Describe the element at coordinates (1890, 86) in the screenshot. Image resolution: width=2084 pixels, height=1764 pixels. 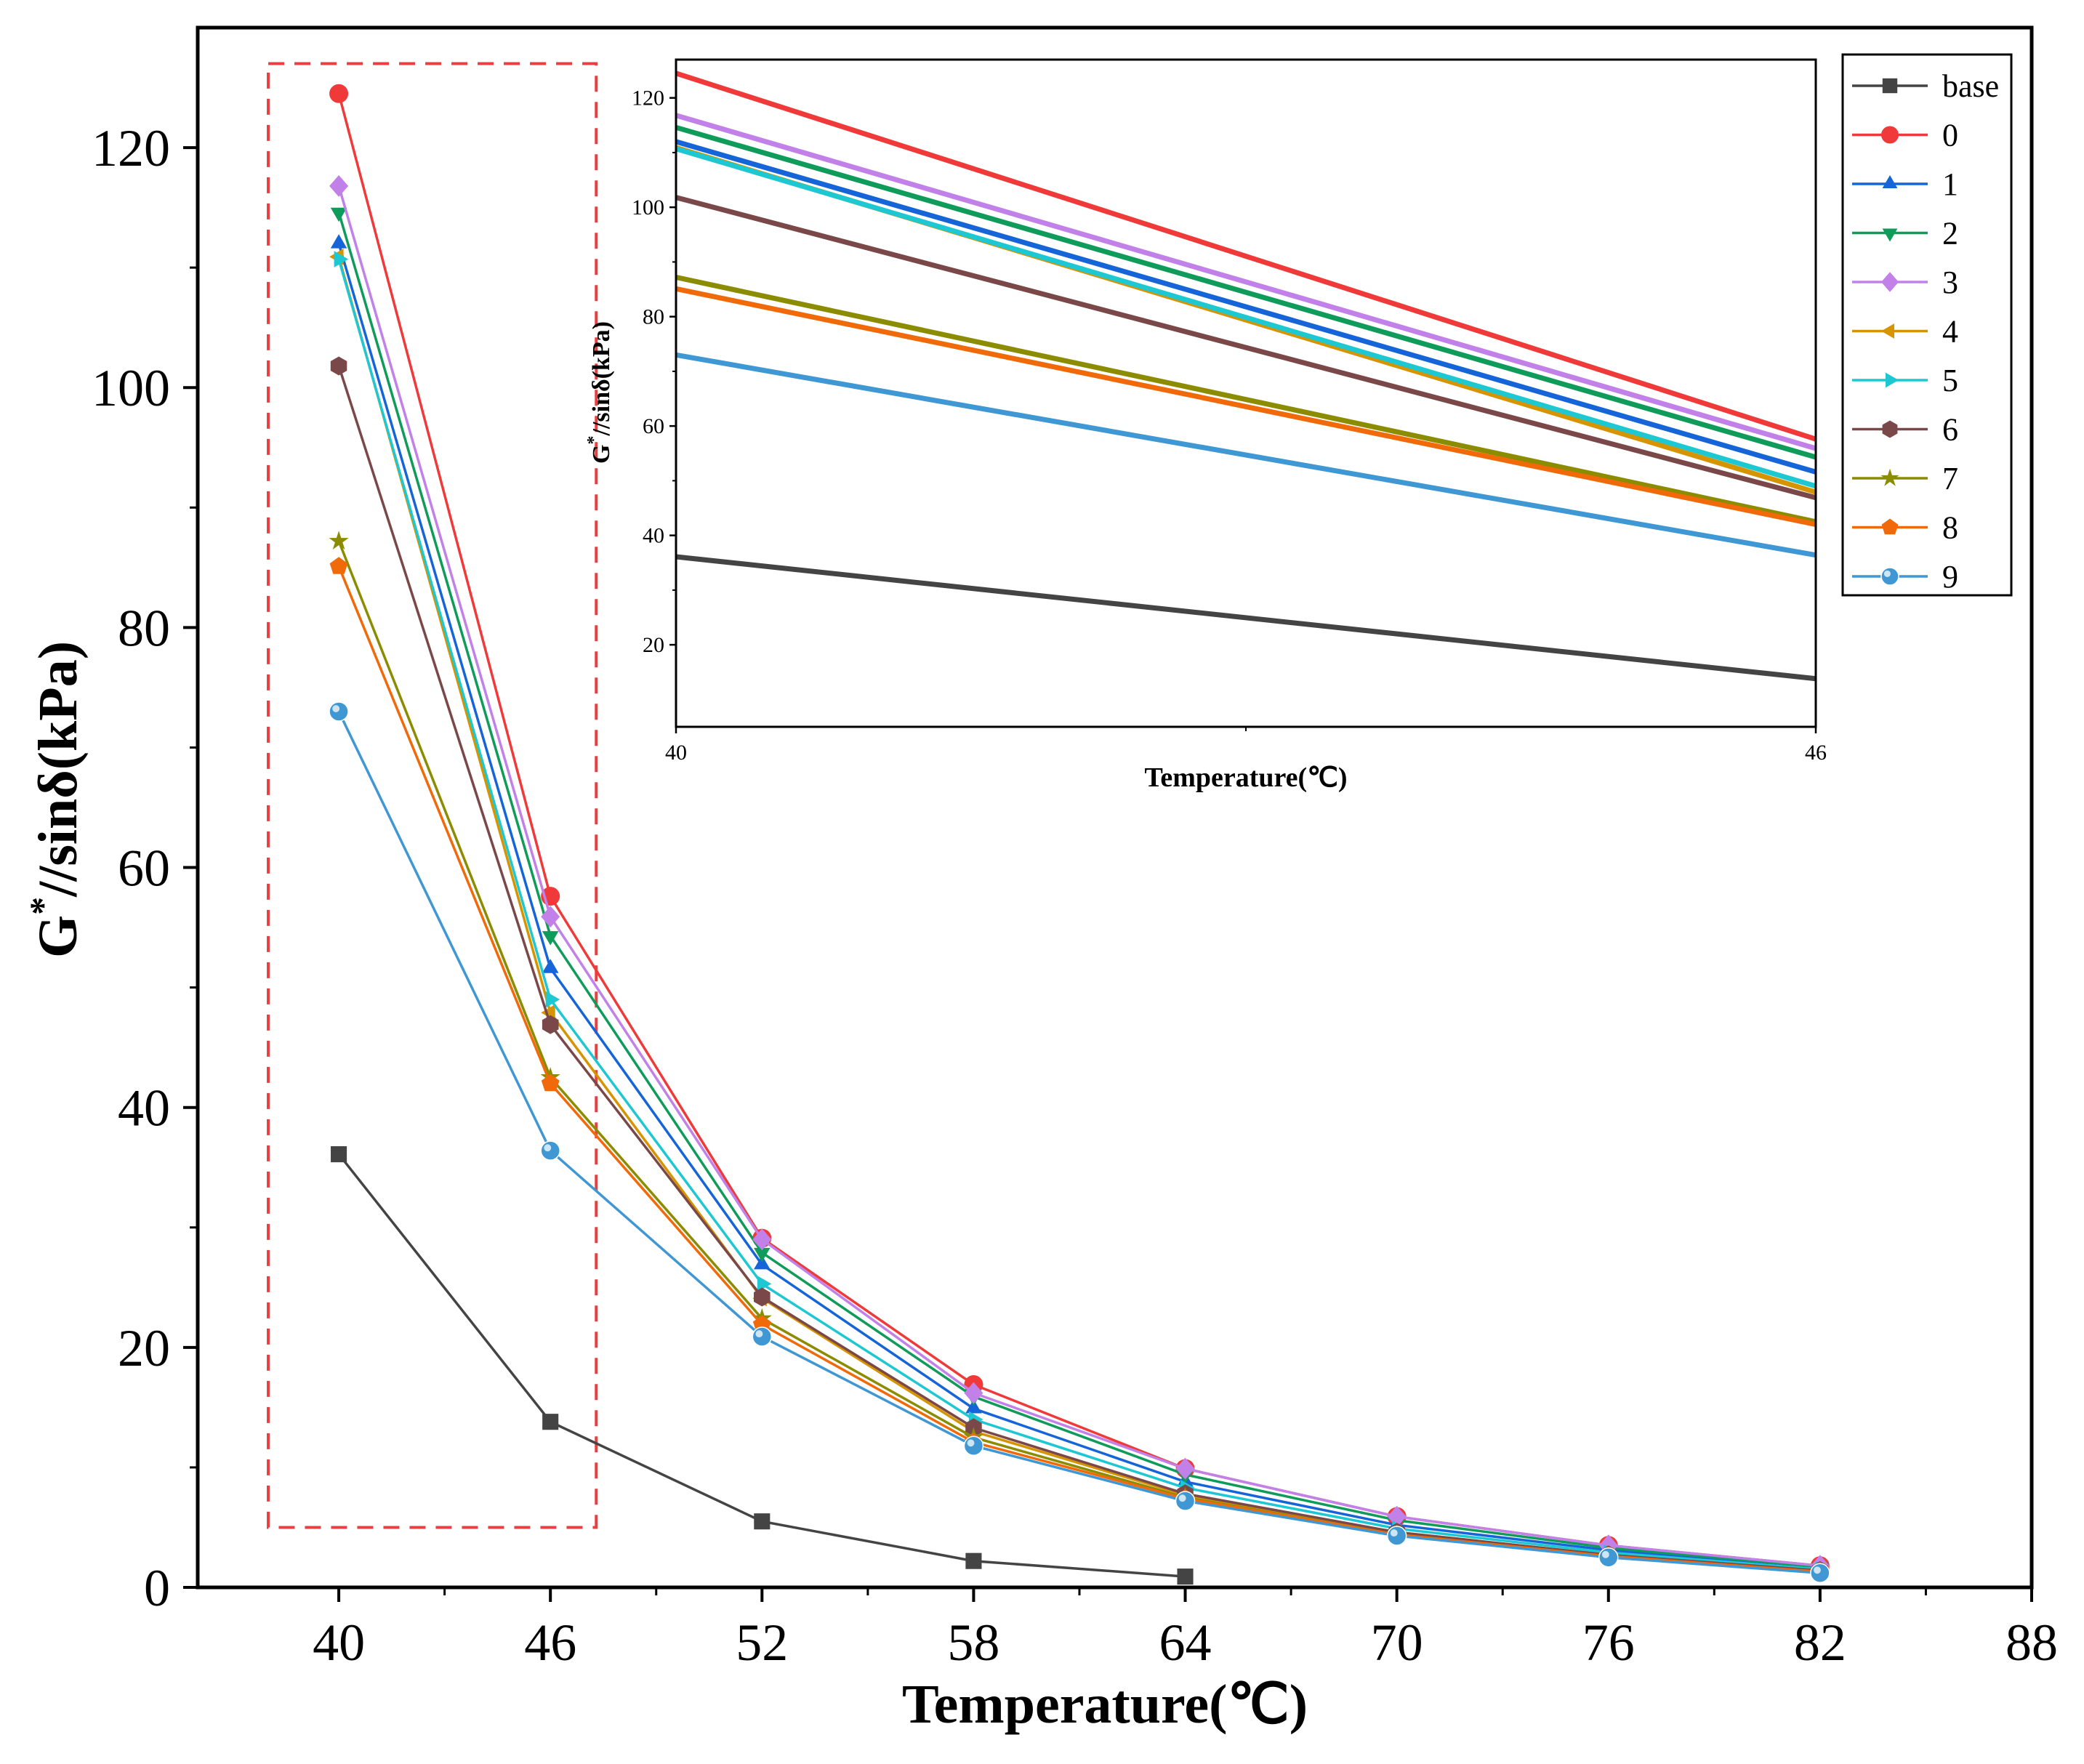
I see `legend-marker-base` at that location.